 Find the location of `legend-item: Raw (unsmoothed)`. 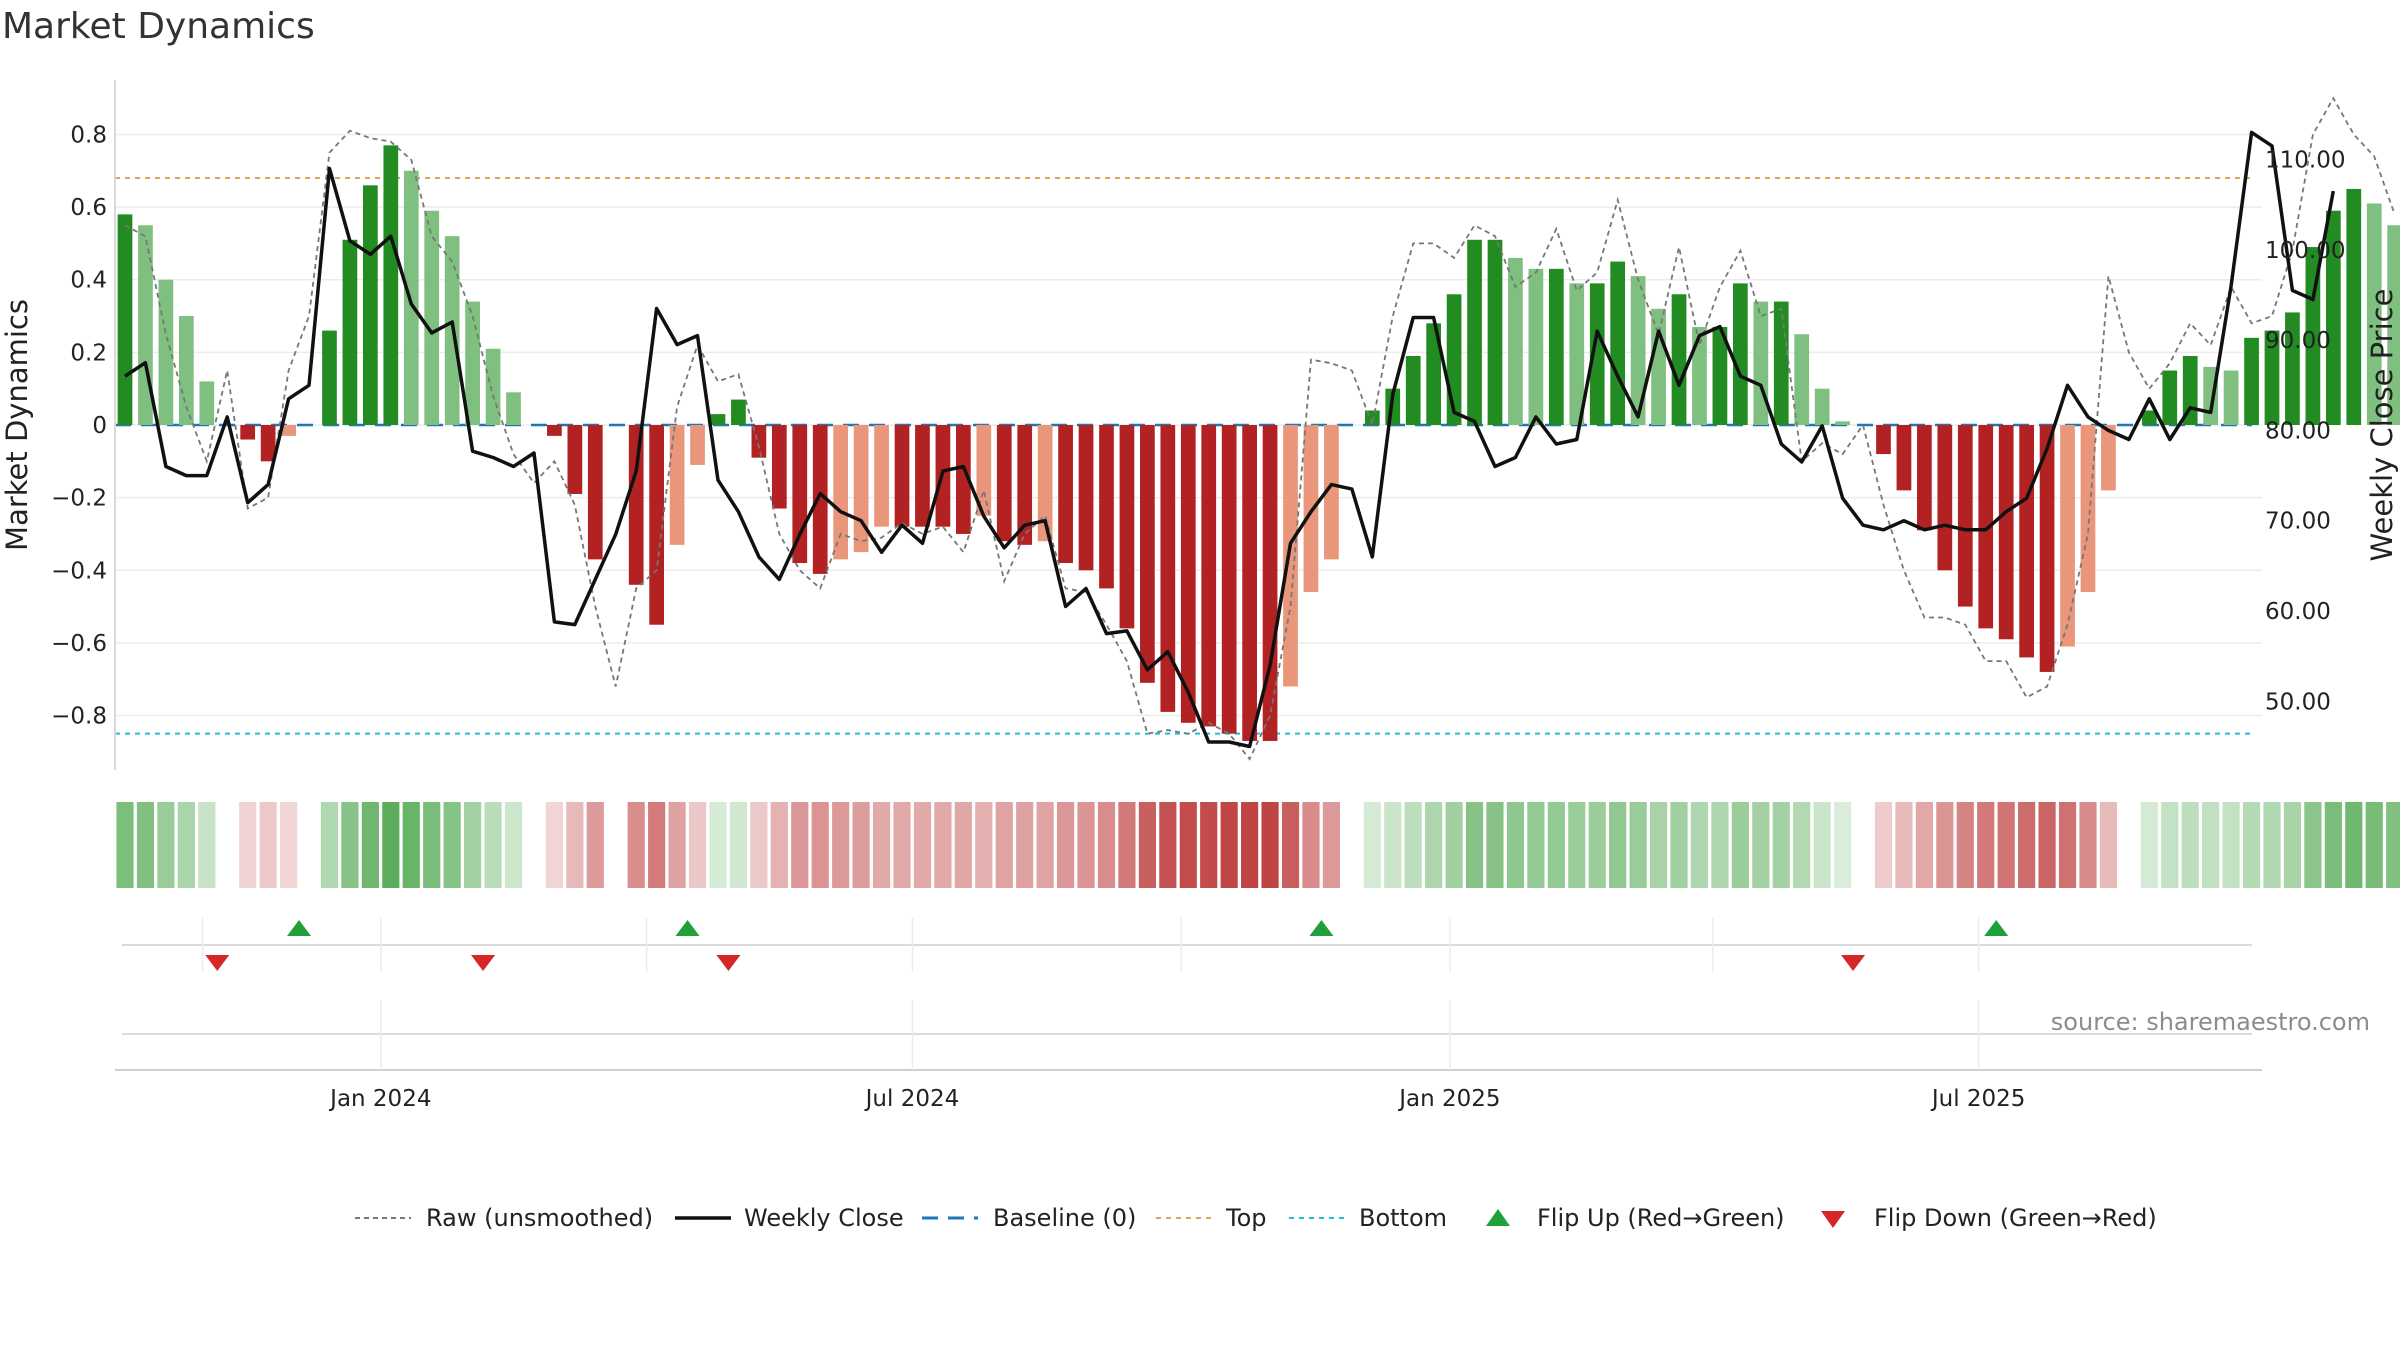

legend-item: Raw (unsmoothed) is located at coordinates (504, 1218).